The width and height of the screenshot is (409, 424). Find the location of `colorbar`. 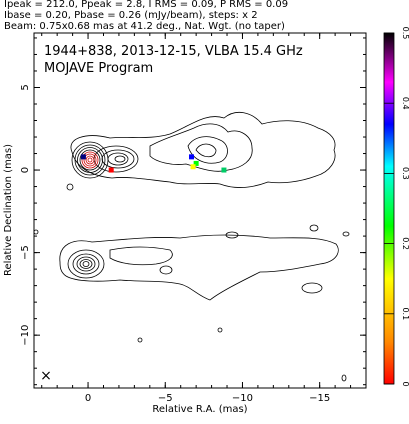

colorbar is located at coordinates (389, 208).